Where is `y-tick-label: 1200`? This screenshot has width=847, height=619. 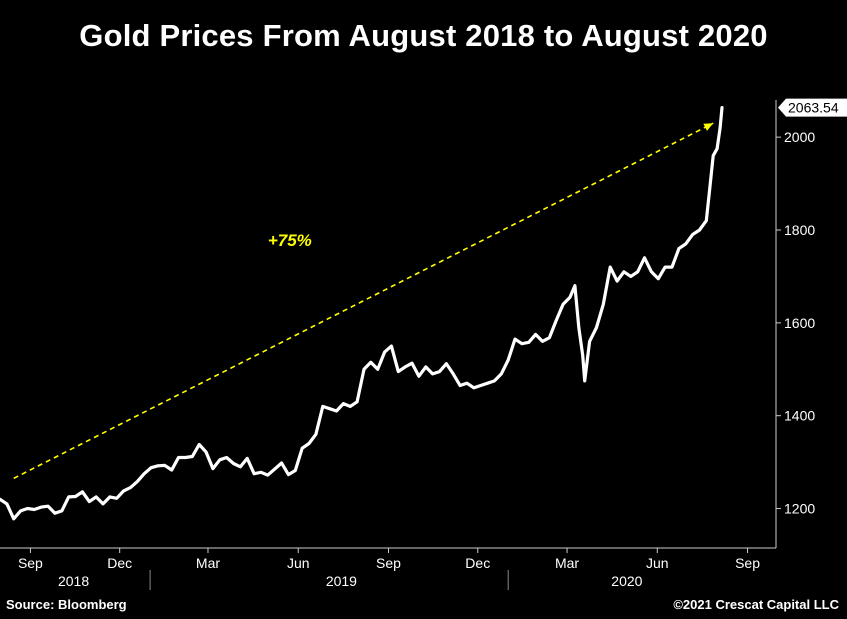
y-tick-label: 1200 is located at coordinates (799, 509).